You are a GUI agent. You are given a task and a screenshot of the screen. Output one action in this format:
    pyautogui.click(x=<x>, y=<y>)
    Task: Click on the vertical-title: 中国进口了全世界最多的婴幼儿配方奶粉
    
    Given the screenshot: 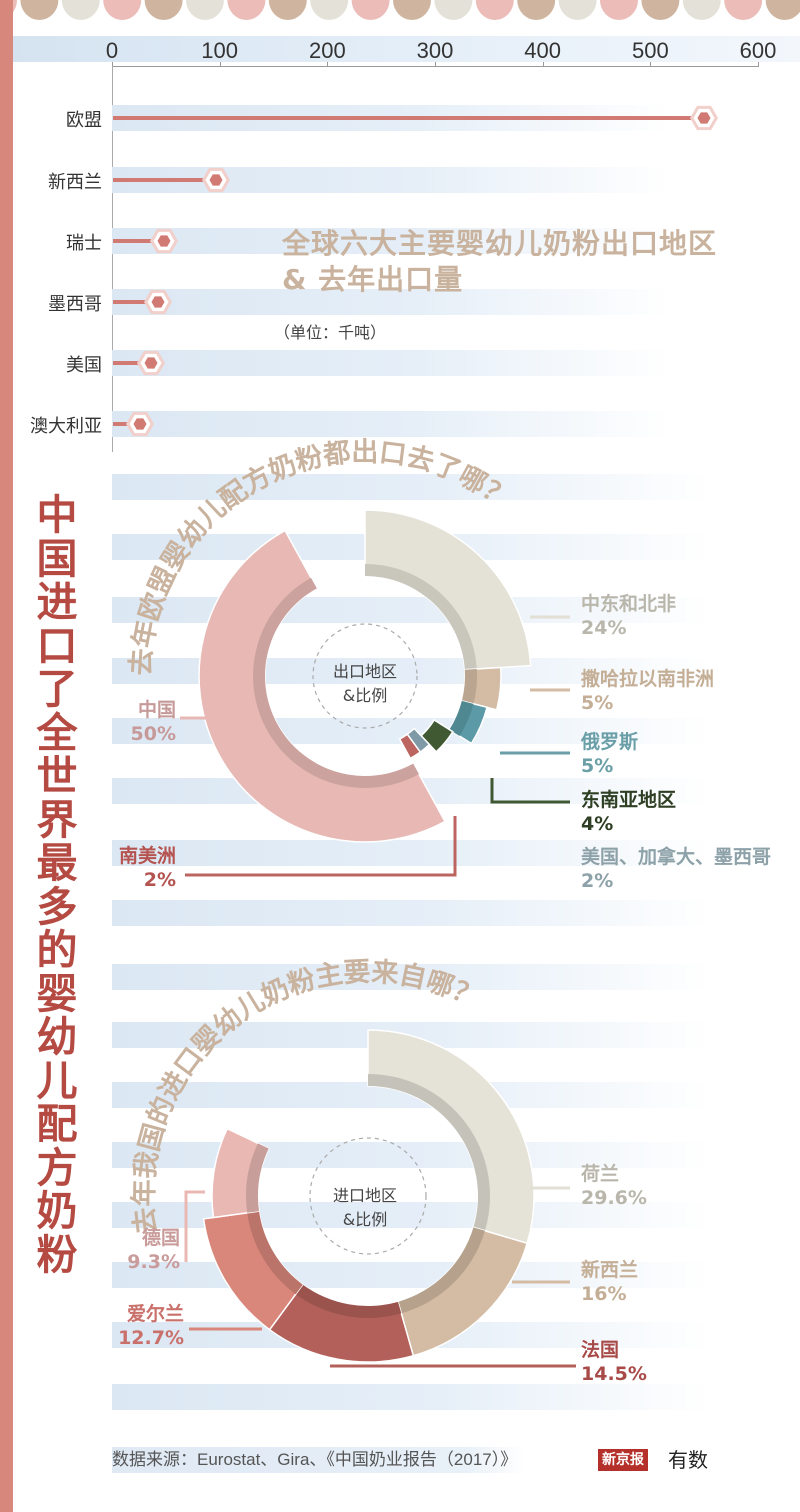 What is the action you would take?
    pyautogui.click(x=57, y=885)
    